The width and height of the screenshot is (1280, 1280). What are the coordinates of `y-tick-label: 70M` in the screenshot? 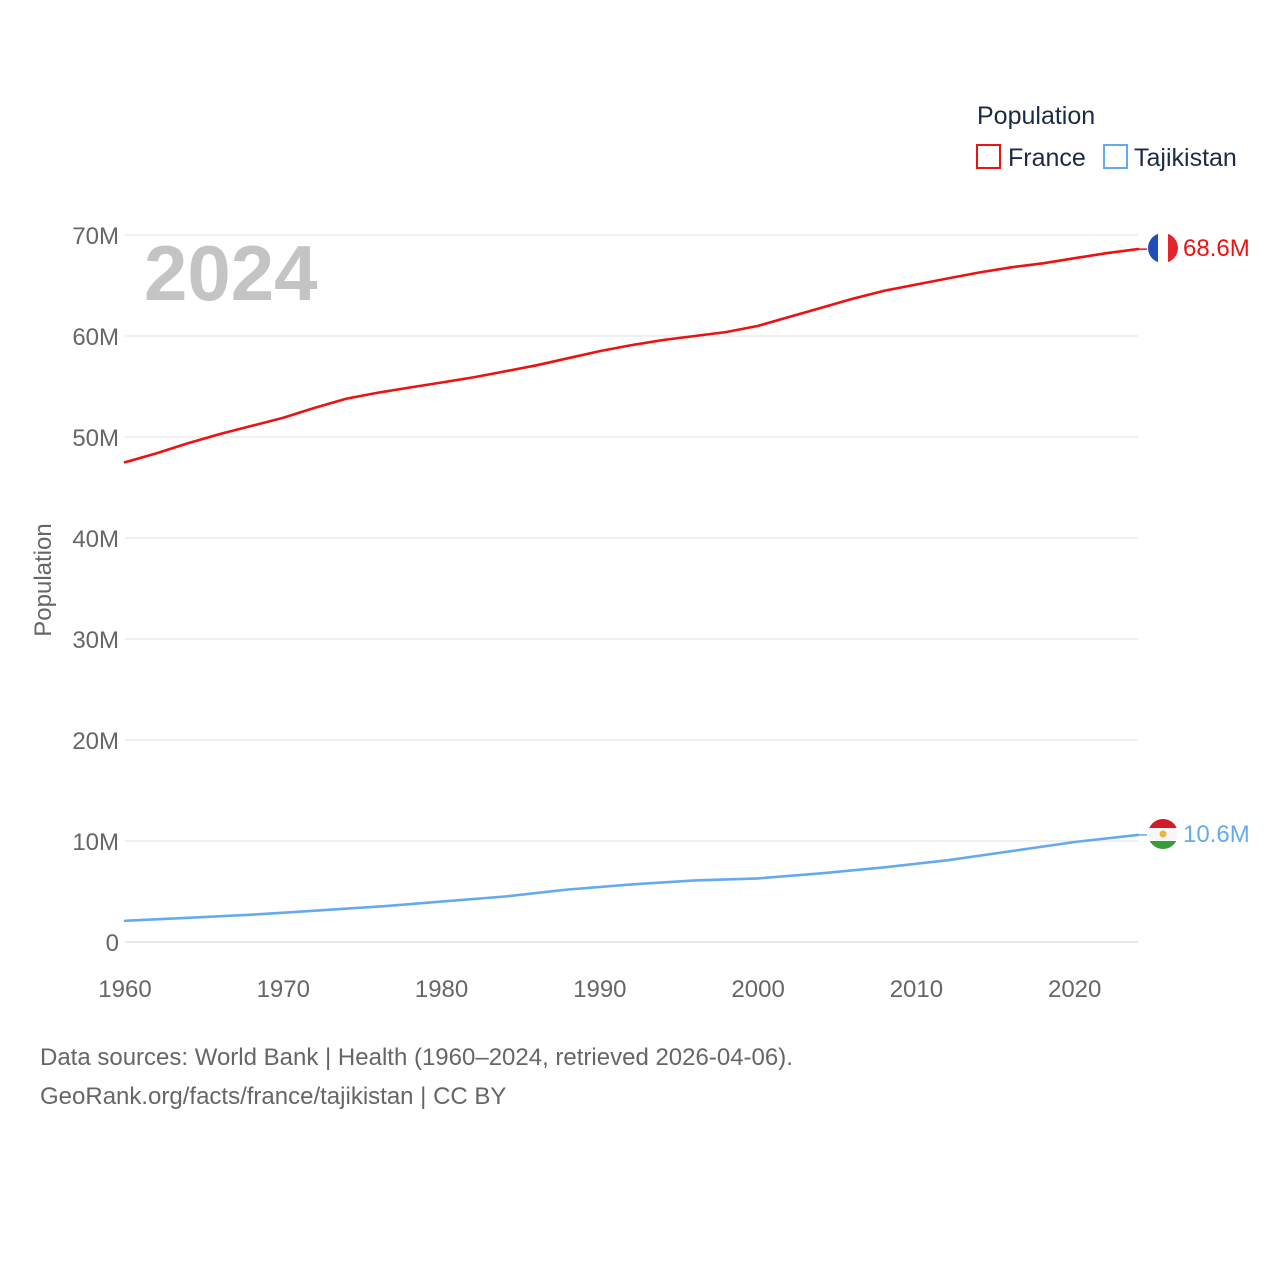 It's located at (95, 236).